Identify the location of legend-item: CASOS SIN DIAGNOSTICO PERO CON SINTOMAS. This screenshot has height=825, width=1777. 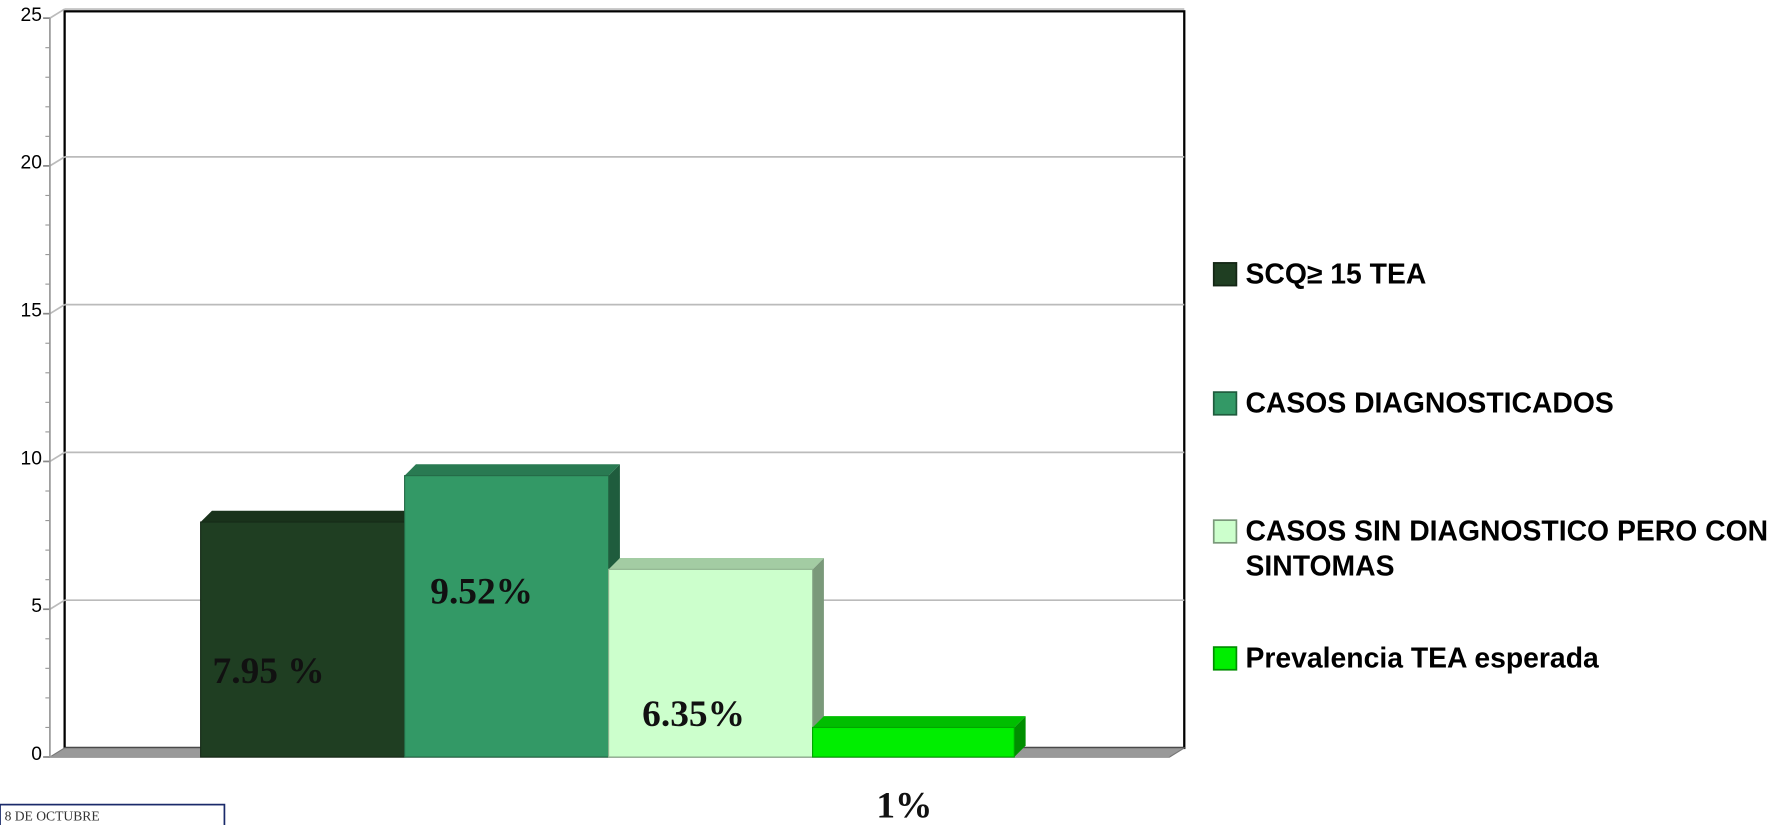
(1507, 549).